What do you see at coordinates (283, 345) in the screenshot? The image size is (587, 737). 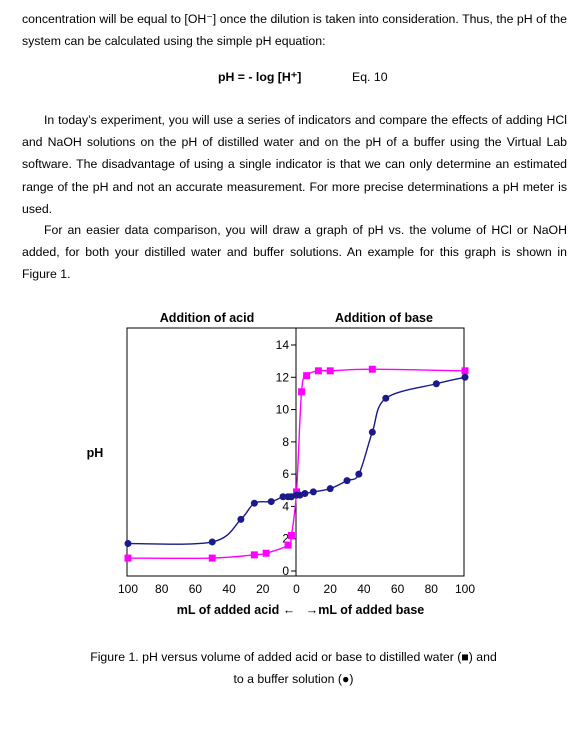 I see `y-tick-label: 14` at bounding box center [283, 345].